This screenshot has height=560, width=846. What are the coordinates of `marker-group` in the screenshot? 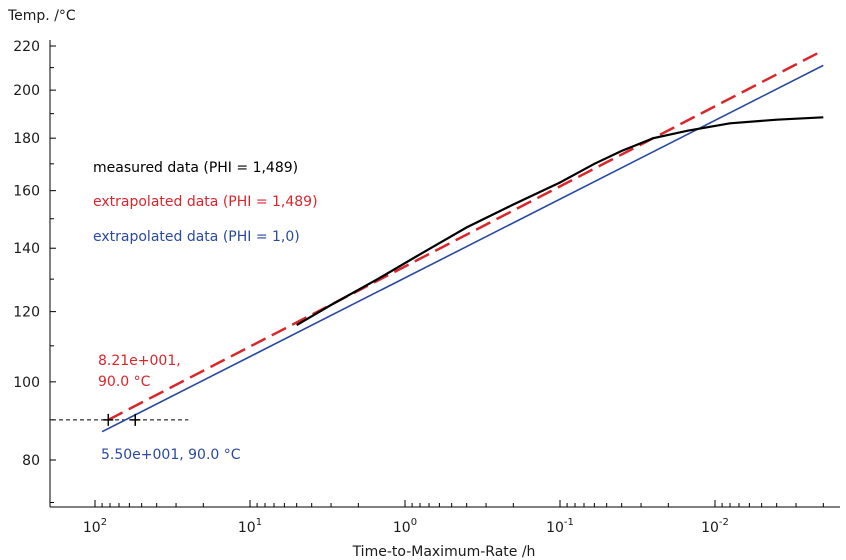 It's located at (122, 419).